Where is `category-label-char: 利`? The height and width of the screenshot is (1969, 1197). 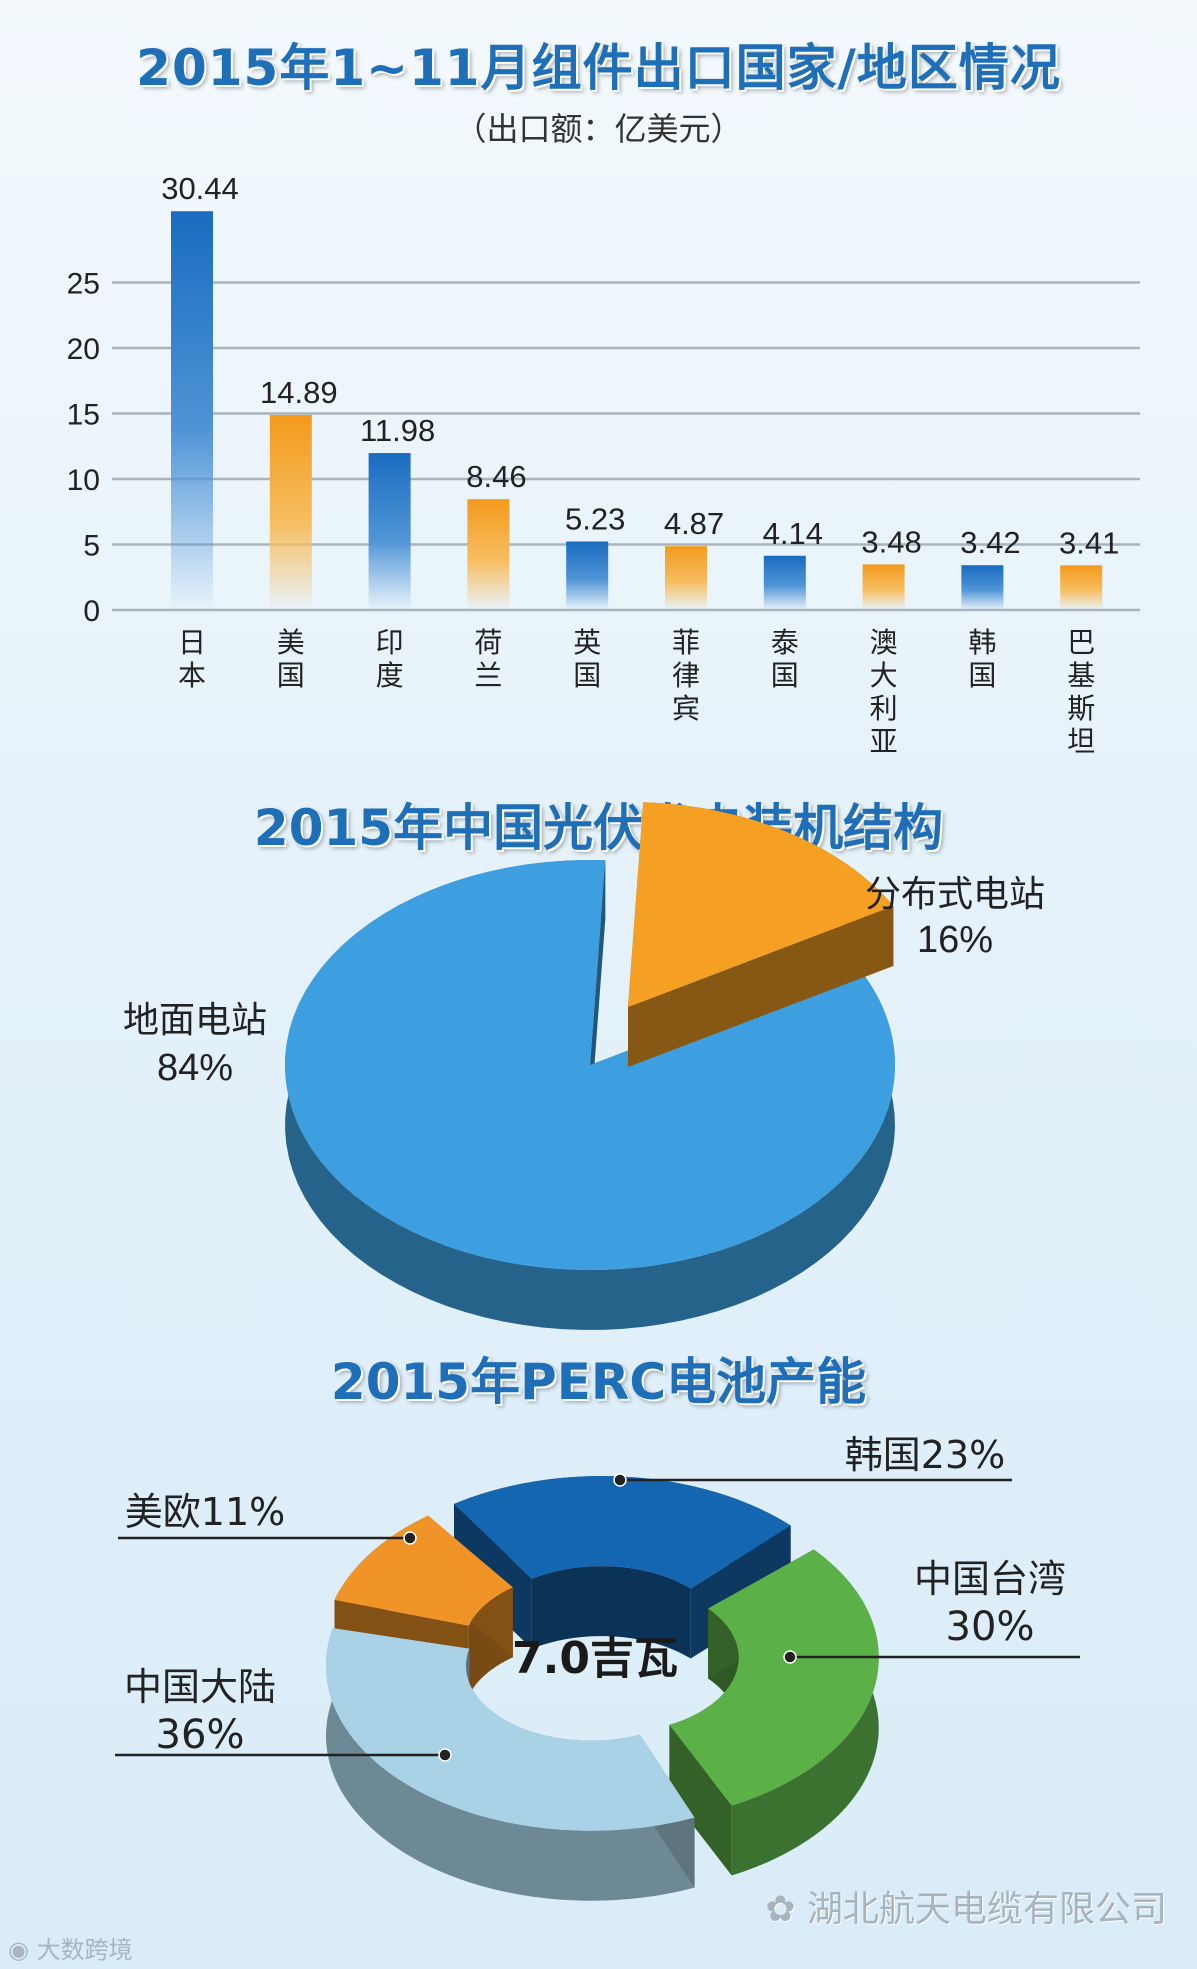 category-label-char: 利 is located at coordinates (884, 708).